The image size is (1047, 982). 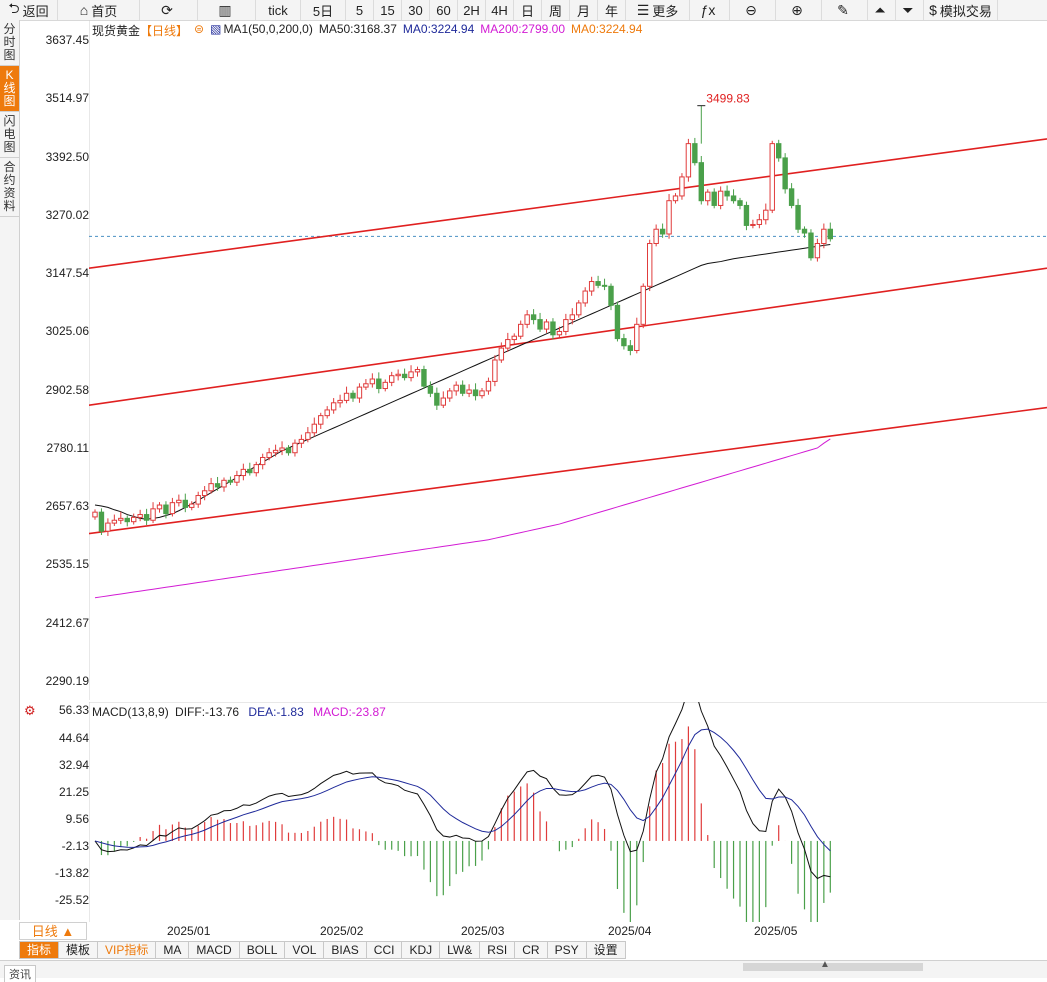 I want to click on scroll-up-icon: ▲, so click(x=825, y=964).